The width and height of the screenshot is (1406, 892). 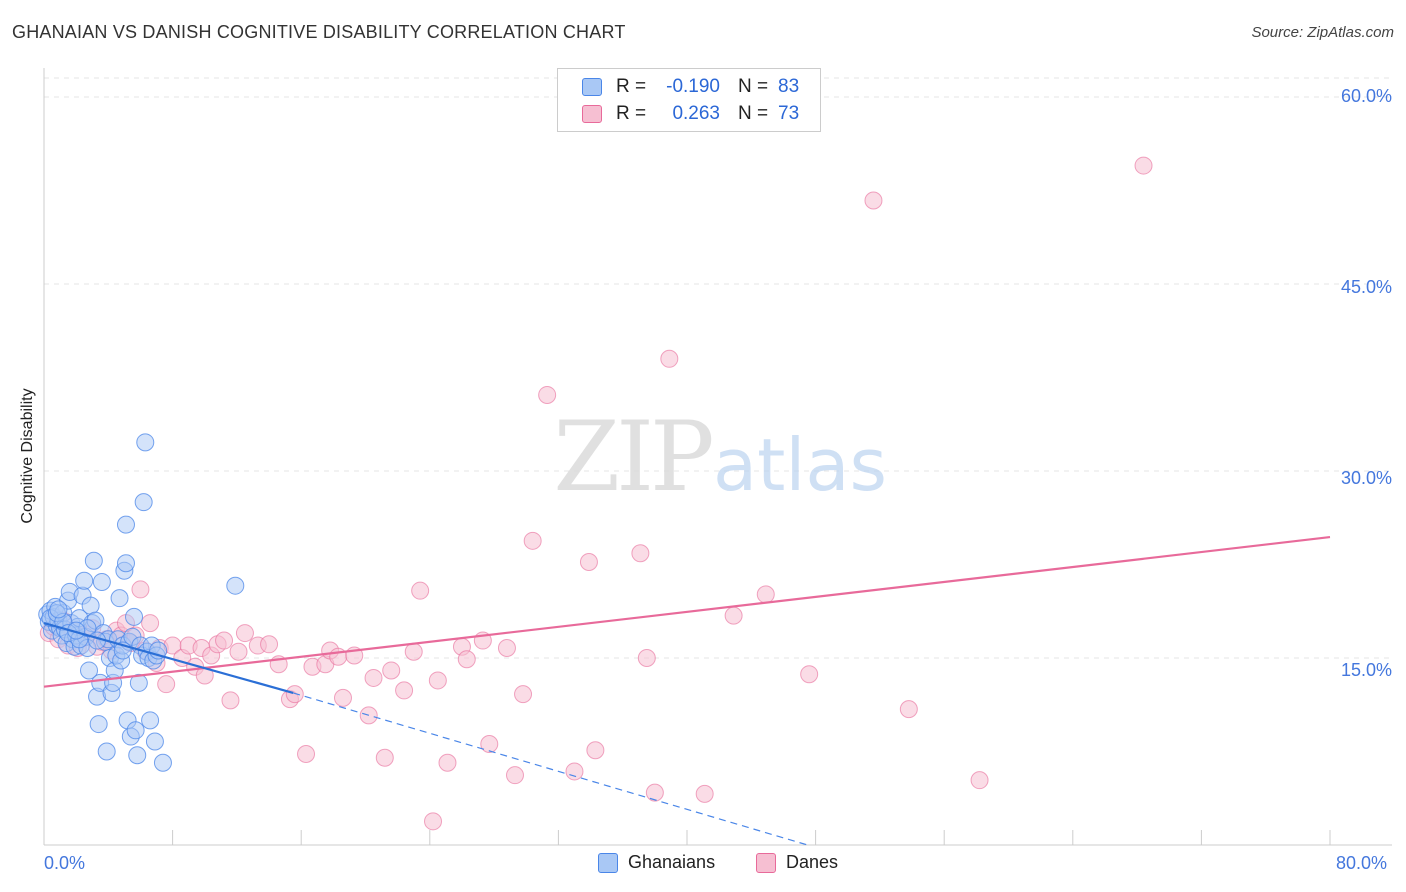 What do you see at coordinates (141, 602) in the screenshot?
I see `series-ghanaians` at bounding box center [141, 602].